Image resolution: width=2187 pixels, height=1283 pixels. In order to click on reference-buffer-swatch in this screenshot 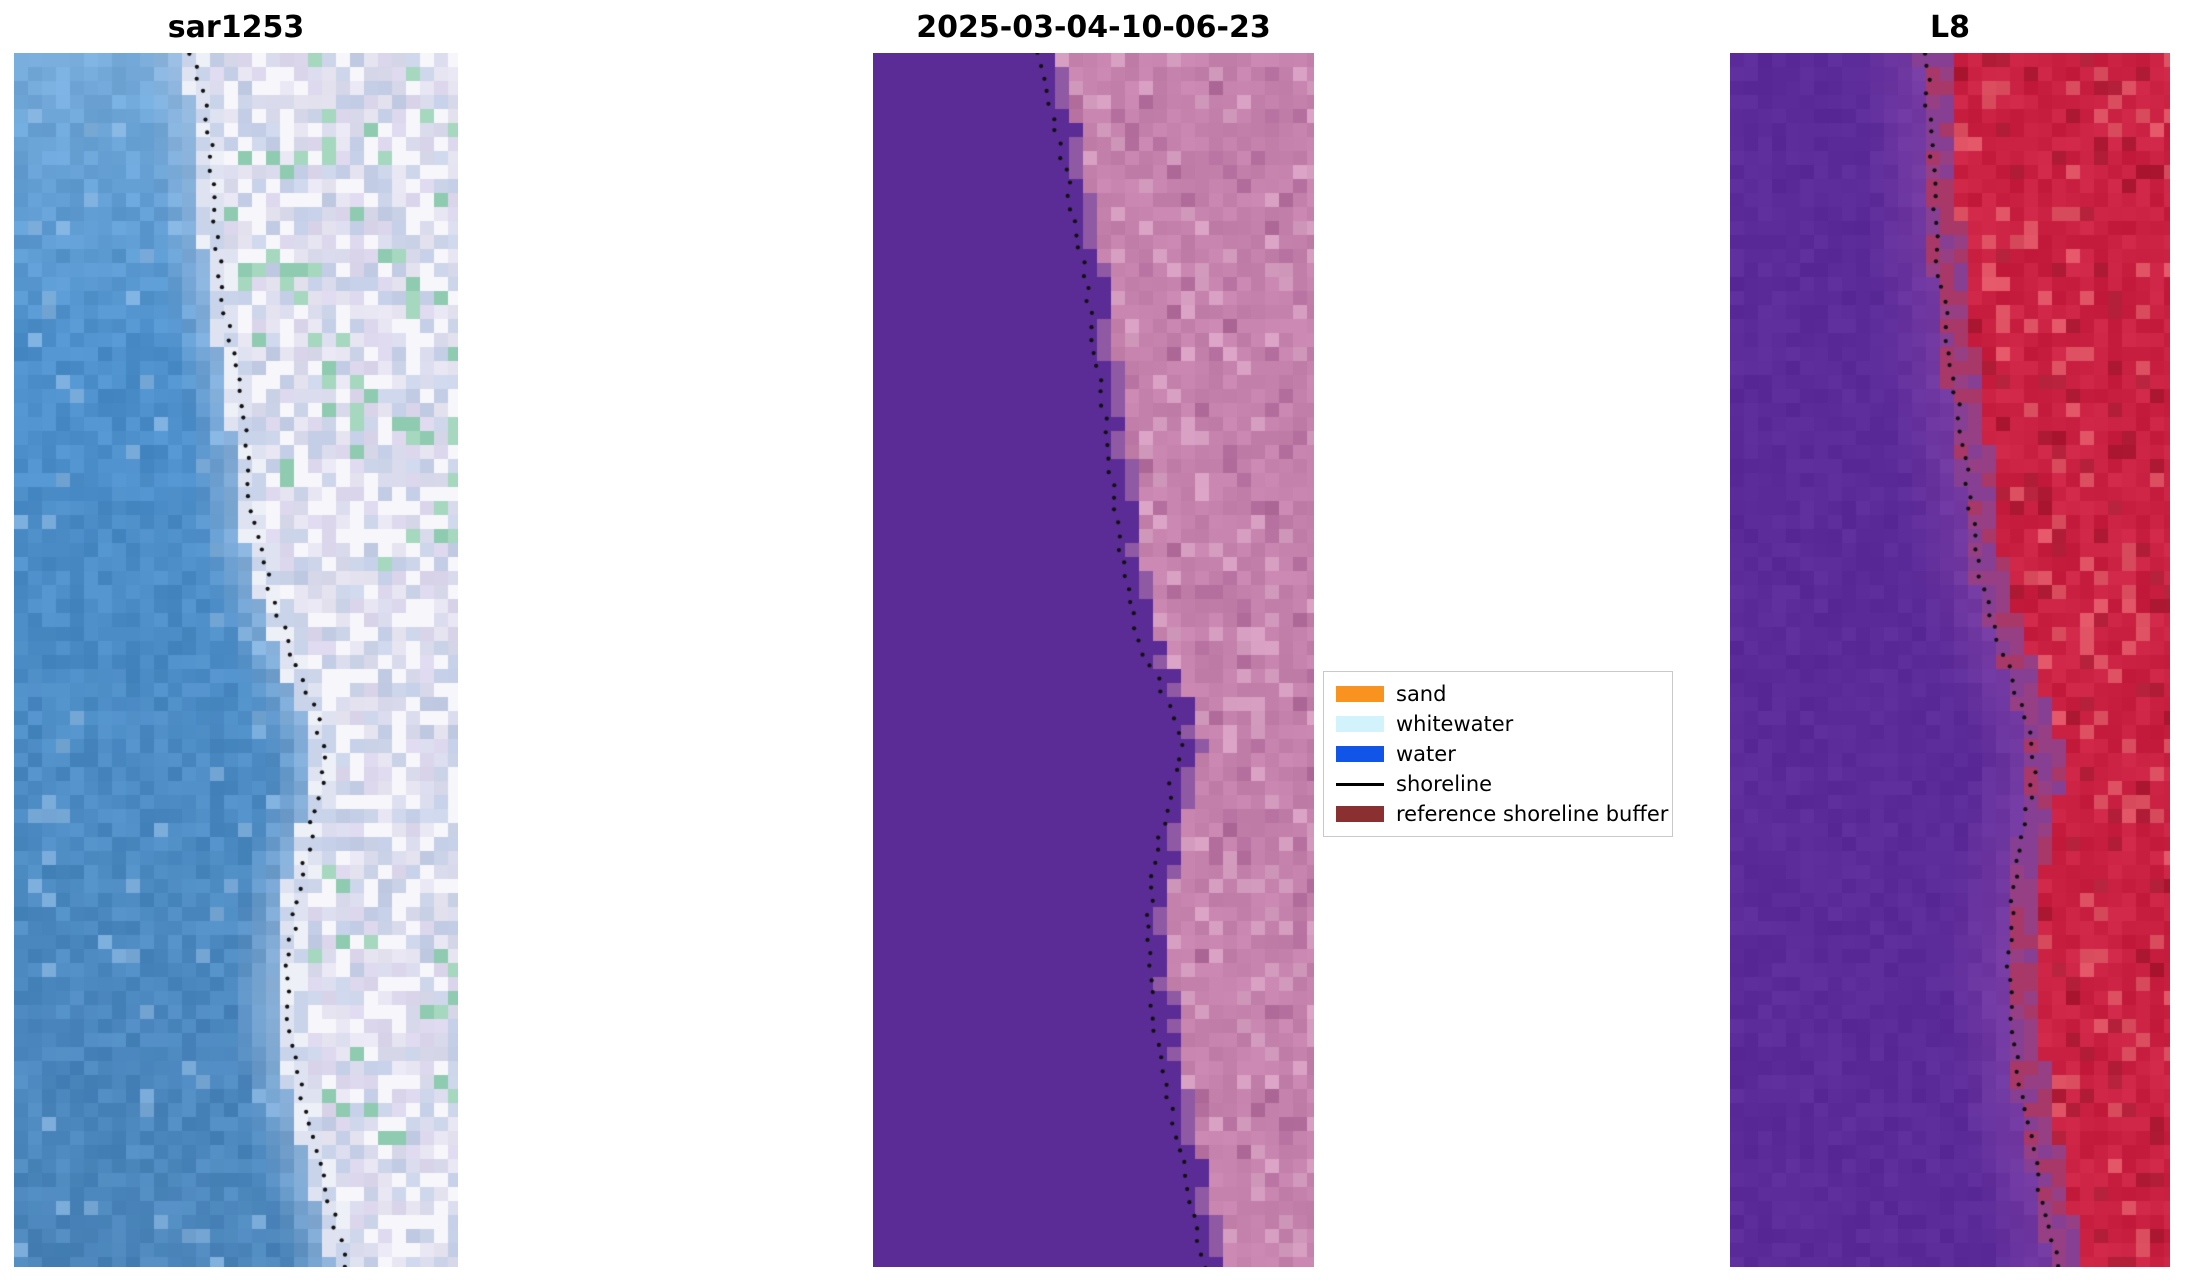, I will do `click(1360, 814)`.